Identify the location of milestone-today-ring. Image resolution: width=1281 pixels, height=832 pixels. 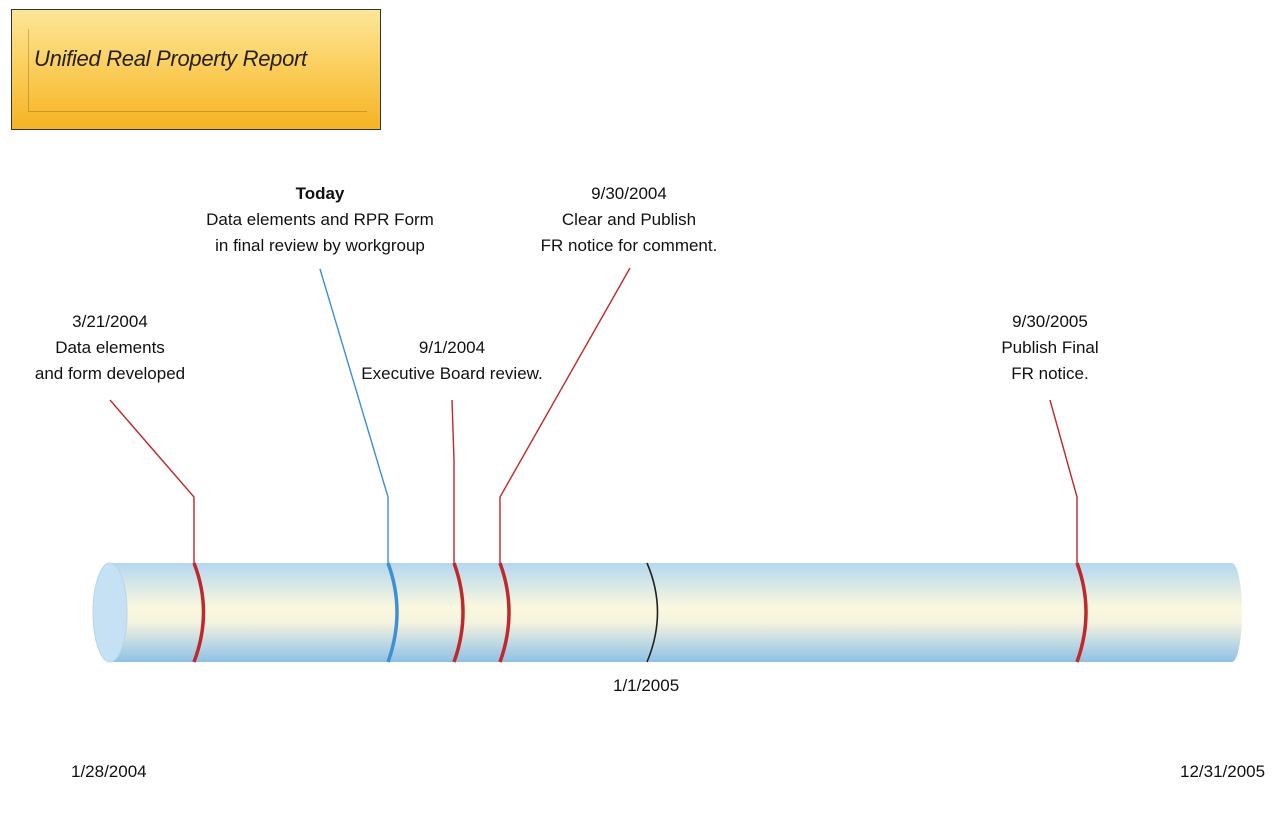
(392, 612).